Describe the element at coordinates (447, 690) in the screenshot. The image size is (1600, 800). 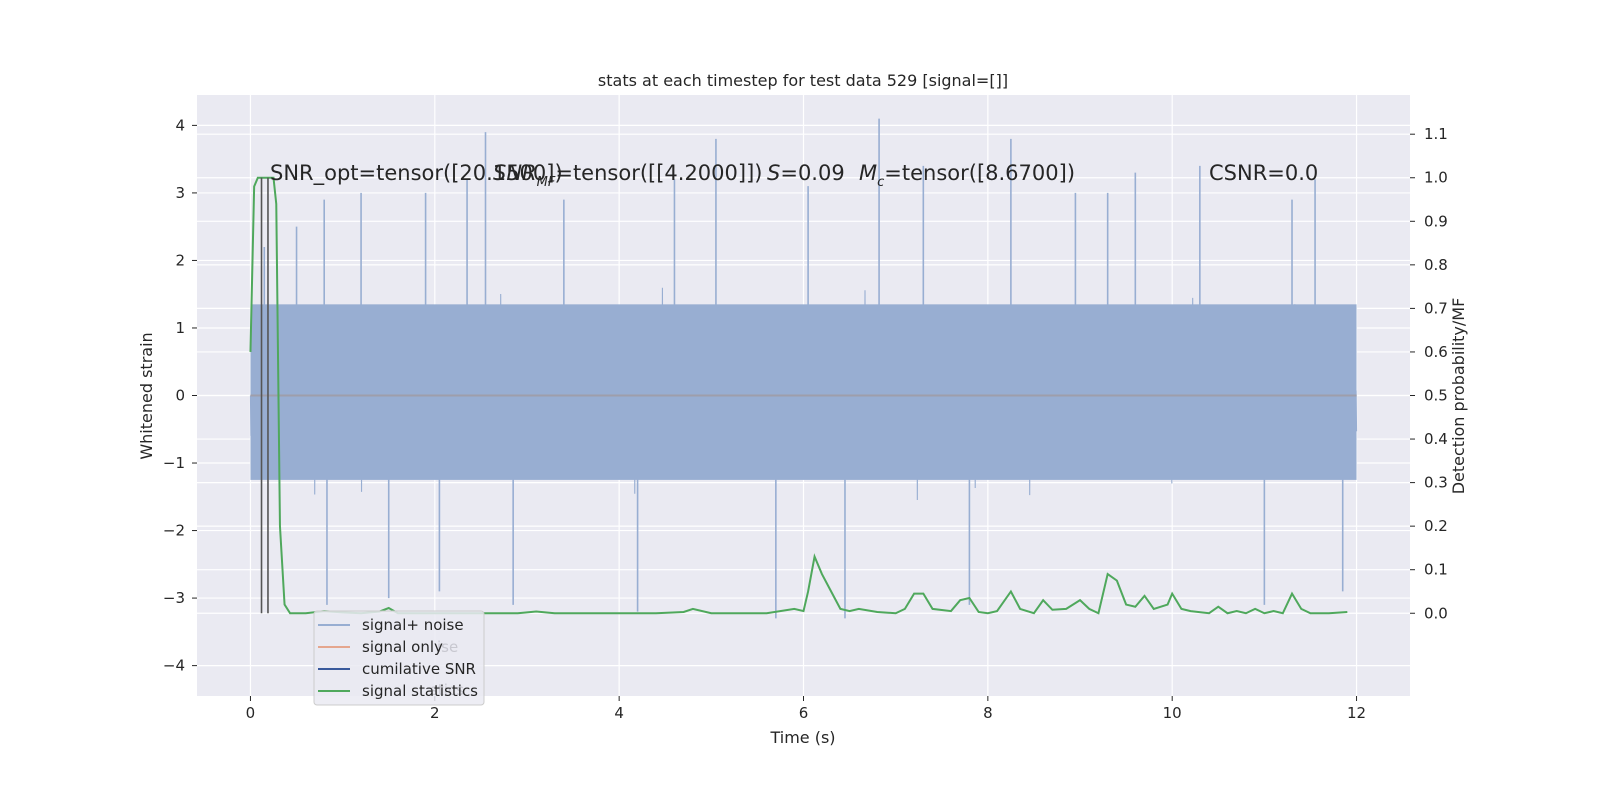
I see `legend-ghost-text-2: stics` at that location.